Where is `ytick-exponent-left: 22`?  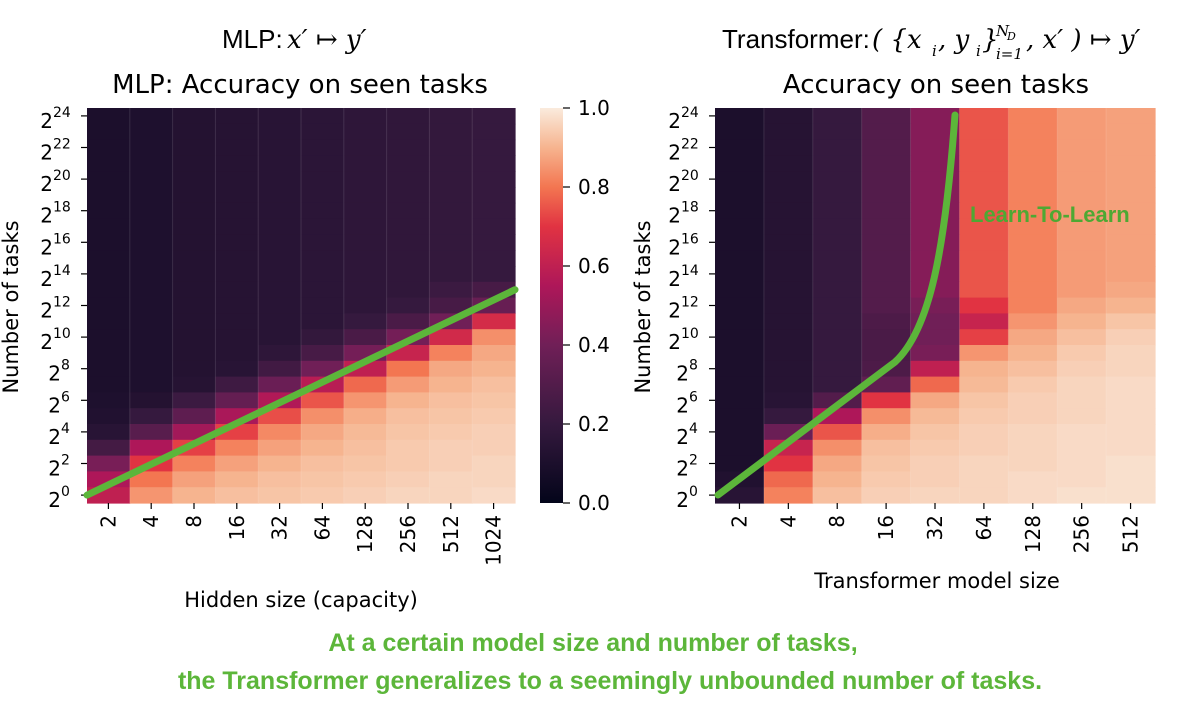
ytick-exponent-left: 22 is located at coordinates (62, 145).